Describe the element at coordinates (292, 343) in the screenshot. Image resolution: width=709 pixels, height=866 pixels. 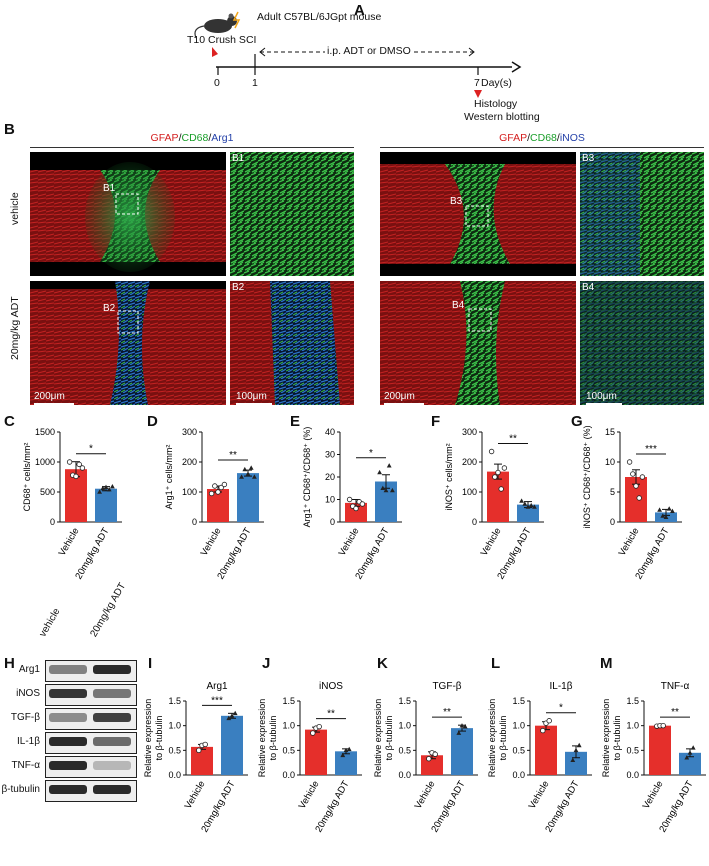
I see `micrograph-b2-zoom` at that location.